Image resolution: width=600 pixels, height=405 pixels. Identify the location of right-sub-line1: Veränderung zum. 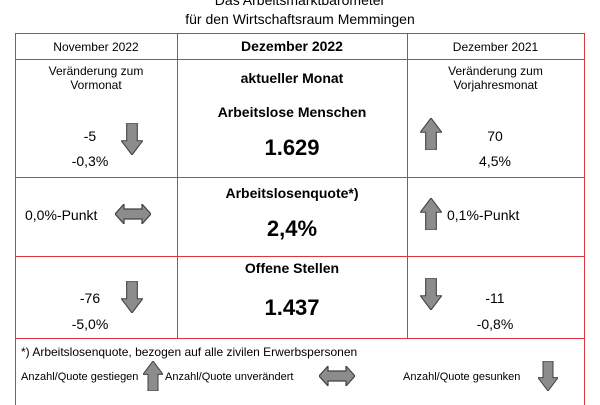
(495, 71).